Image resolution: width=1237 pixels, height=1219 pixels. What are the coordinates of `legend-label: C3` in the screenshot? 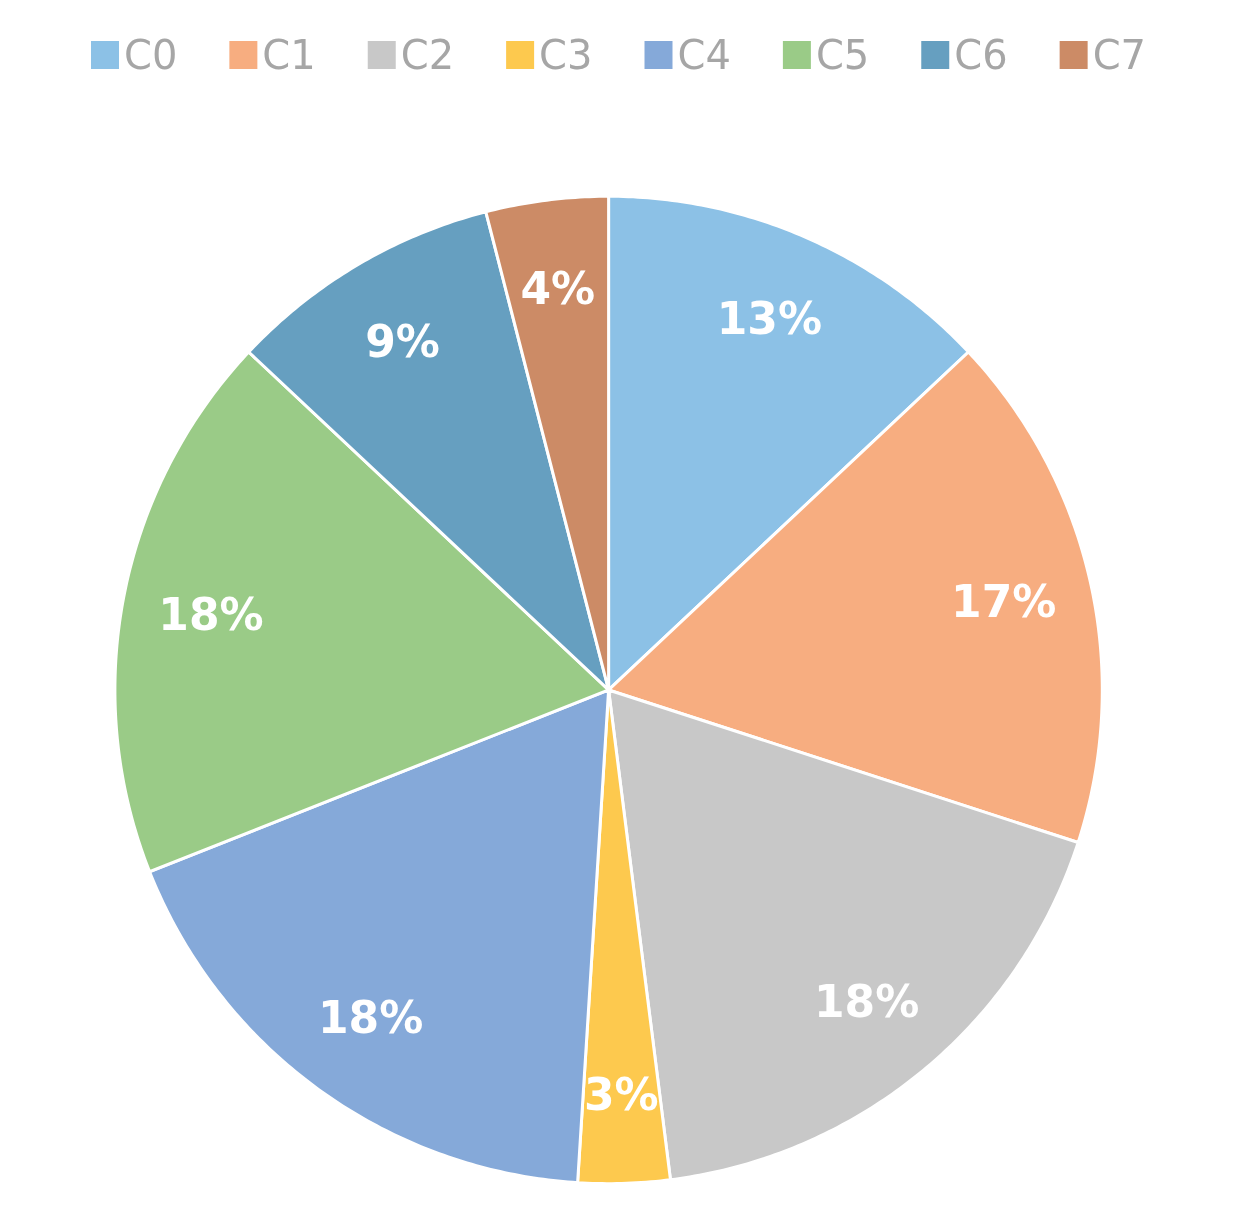 It's located at (566, 55).